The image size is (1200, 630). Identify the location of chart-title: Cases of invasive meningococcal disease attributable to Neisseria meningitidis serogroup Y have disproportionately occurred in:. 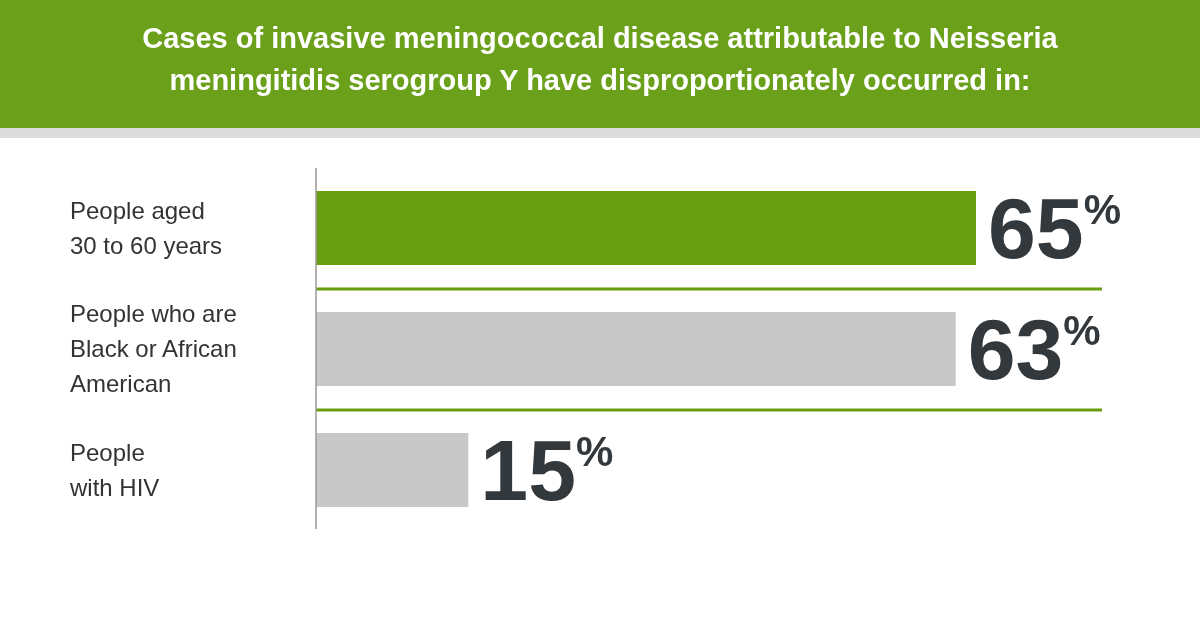
(600, 59).